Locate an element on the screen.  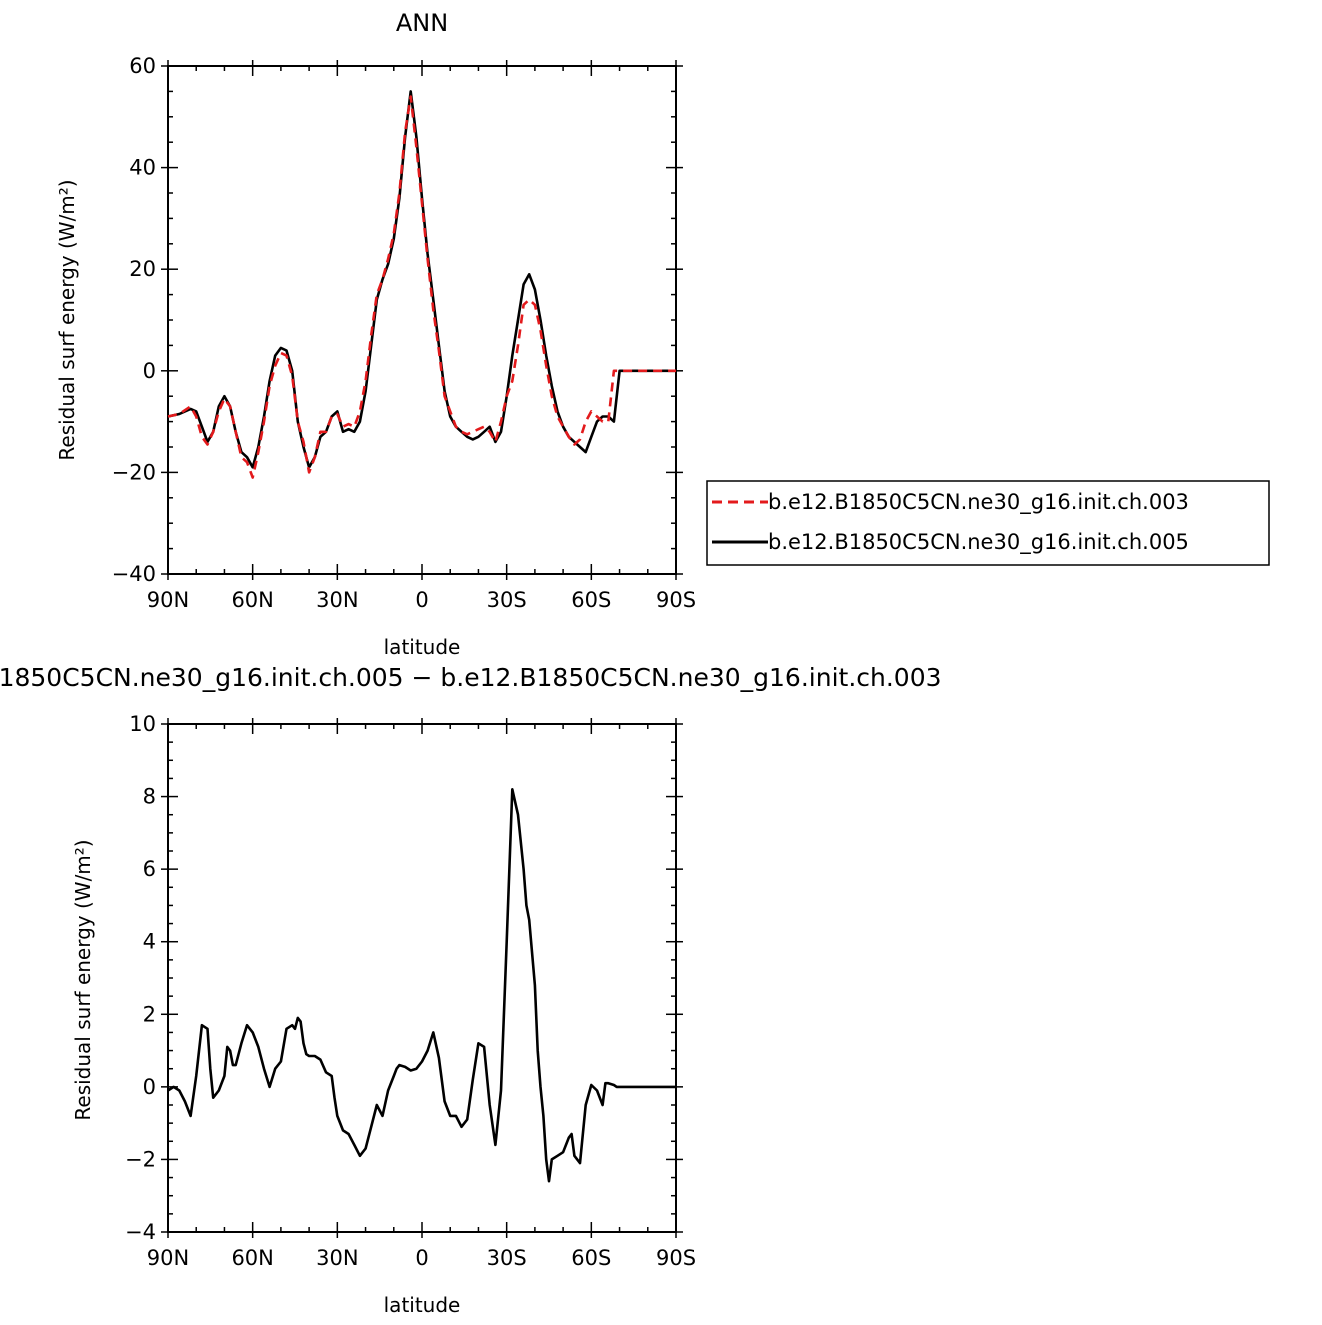
top-x-axis-label: latitude is located at coordinates (422, 647).